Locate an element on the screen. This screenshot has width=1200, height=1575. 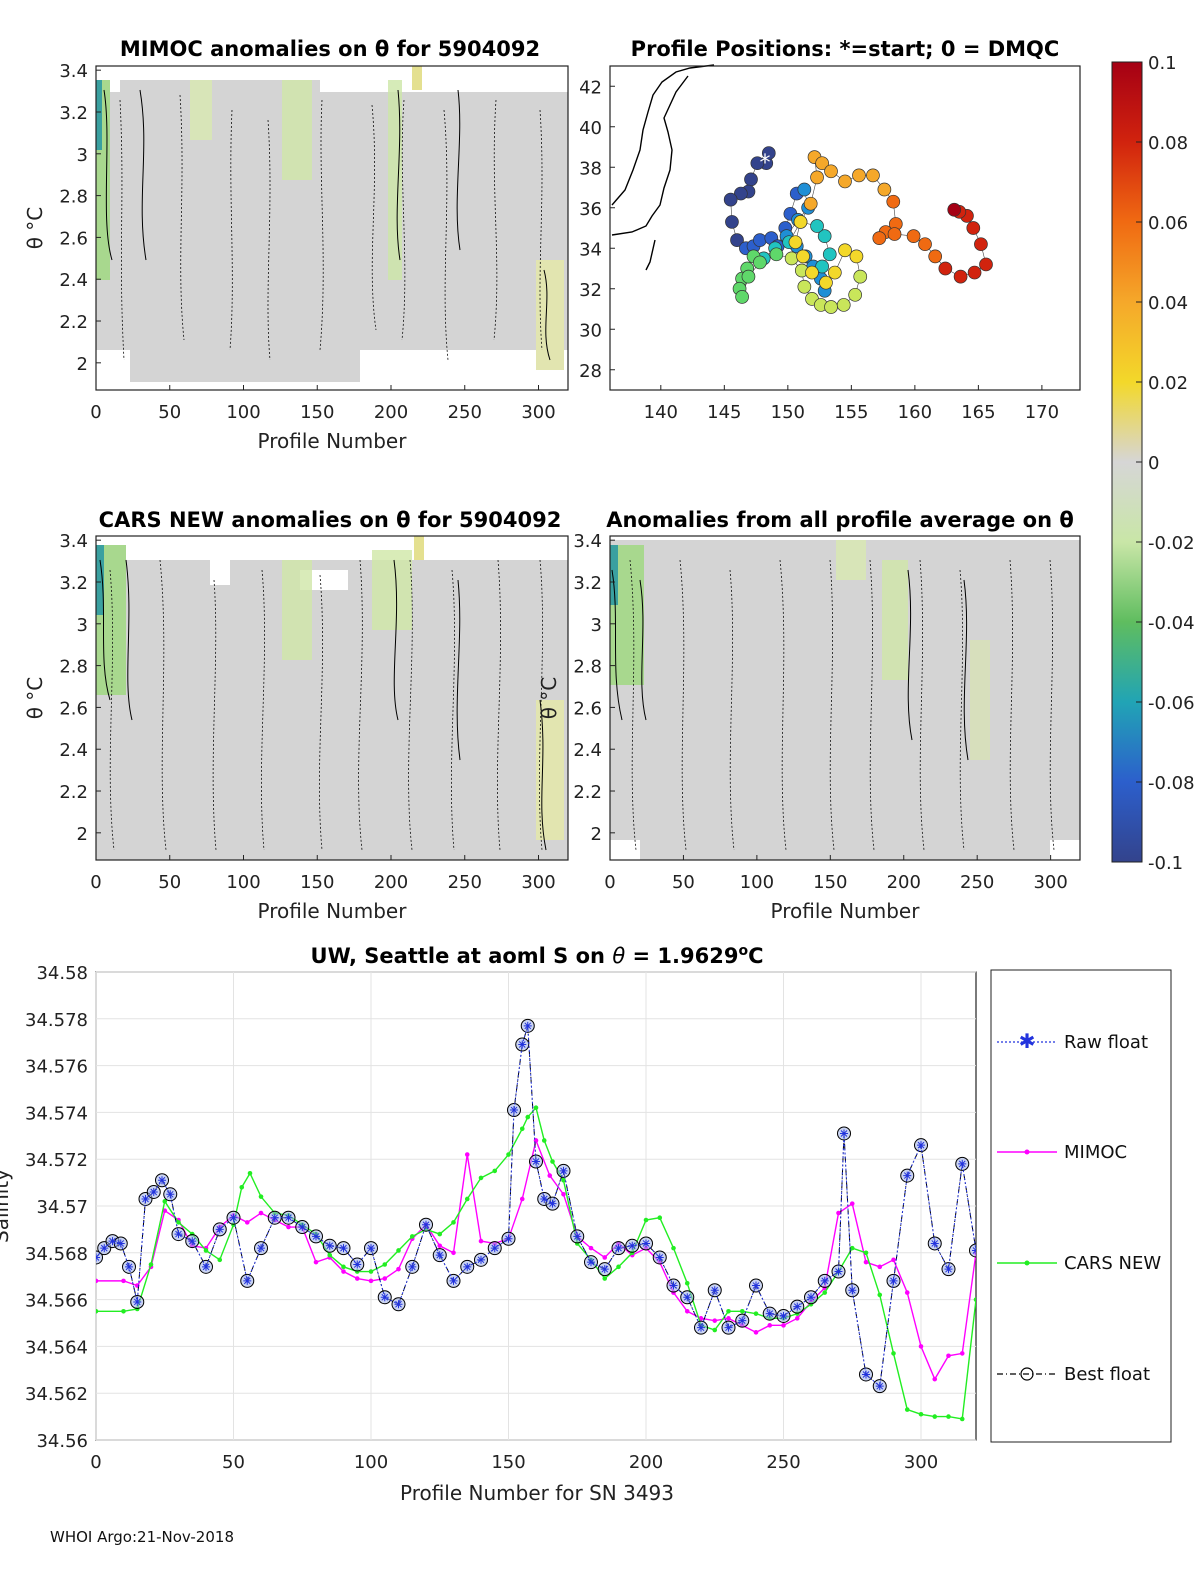
legend-raw-float-label: Raw float is located at coordinates (1106, 1042).